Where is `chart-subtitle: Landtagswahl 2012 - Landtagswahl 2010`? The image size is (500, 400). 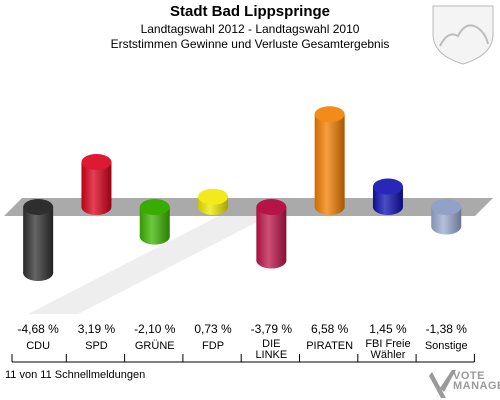
chart-subtitle: Landtagswahl 2012 - Landtagswahl 2010 is located at coordinates (250, 29).